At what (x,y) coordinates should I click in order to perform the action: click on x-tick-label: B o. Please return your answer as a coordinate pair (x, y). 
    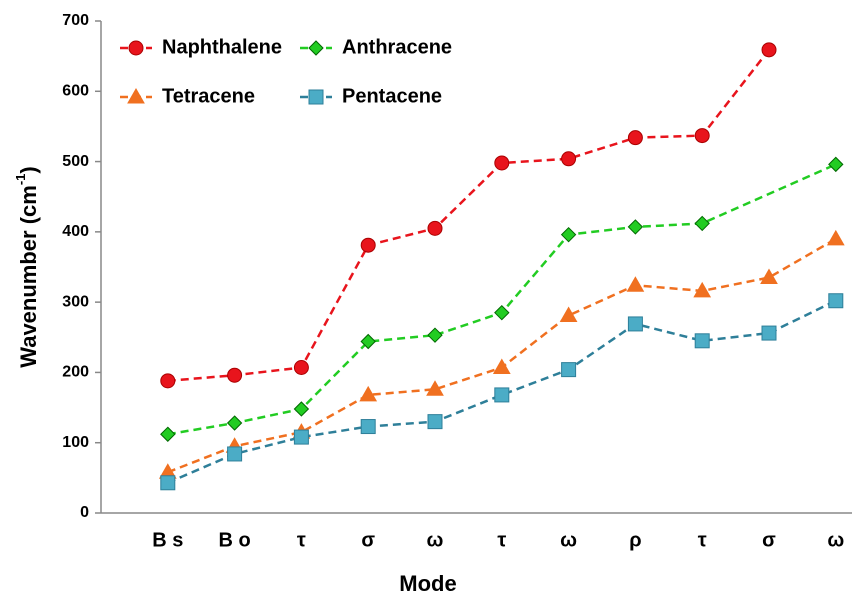
    Looking at the image, I should click on (234, 540).